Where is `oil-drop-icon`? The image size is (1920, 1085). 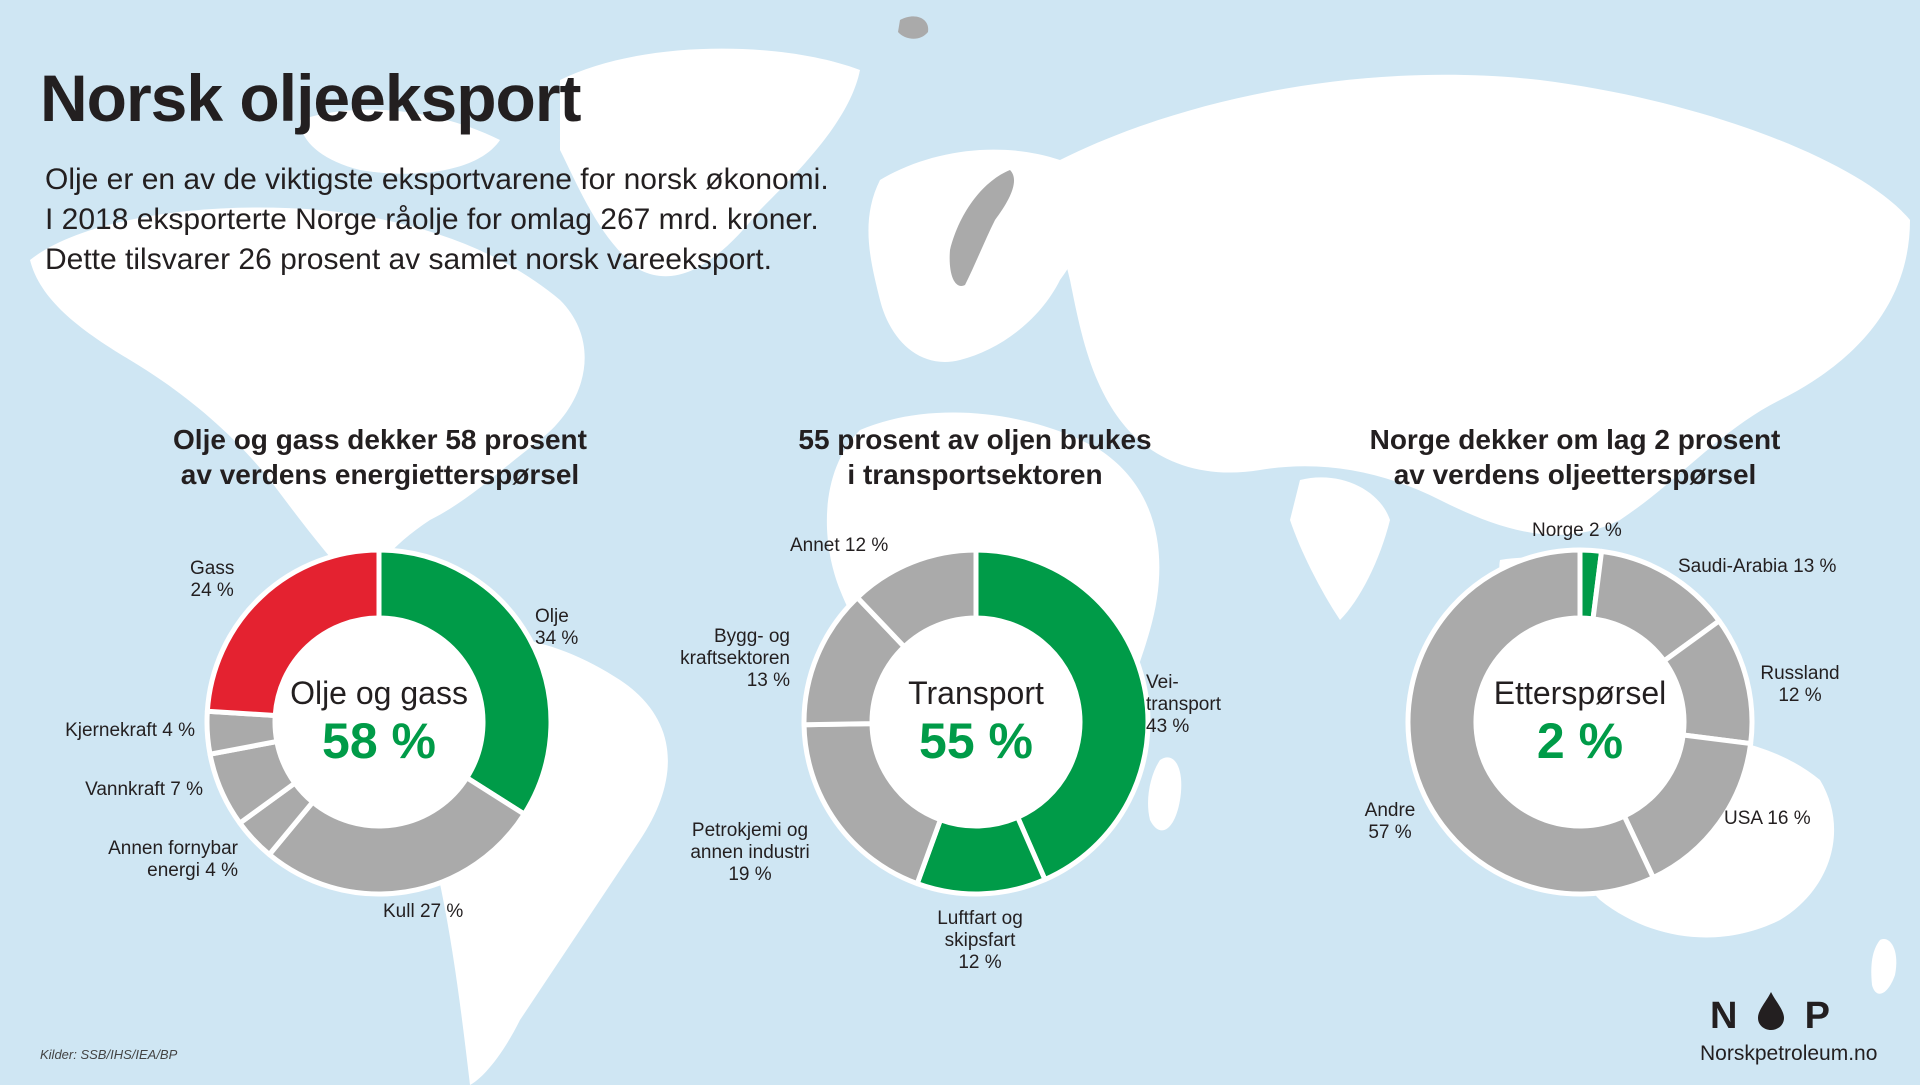
oil-drop-icon is located at coordinates (1771, 1016).